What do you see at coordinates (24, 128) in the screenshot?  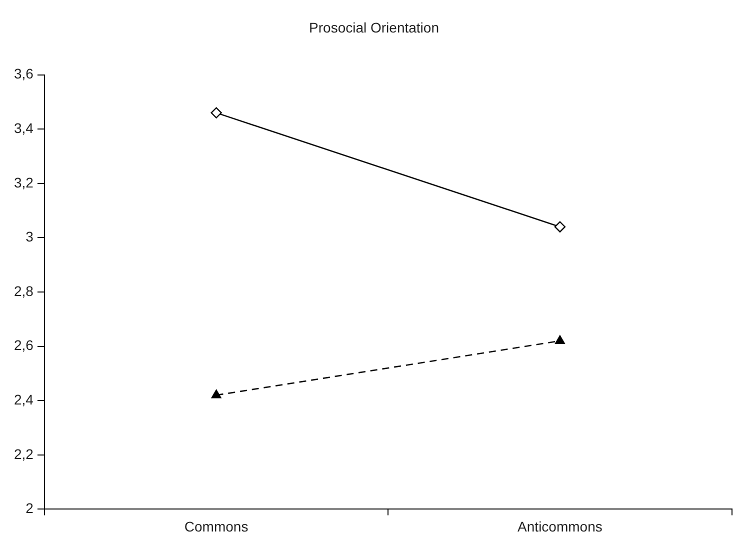 I see `y-tick-label: 3,4` at bounding box center [24, 128].